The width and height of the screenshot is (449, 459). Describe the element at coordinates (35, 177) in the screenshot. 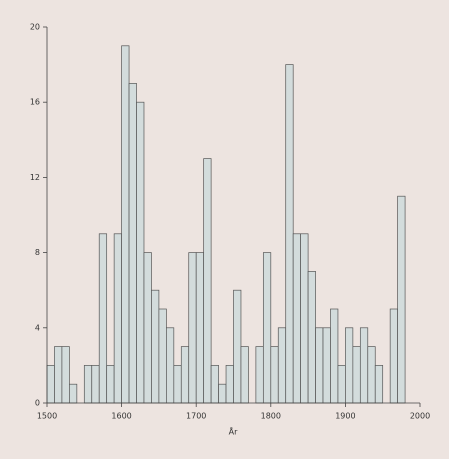

I see `y-tick-label: 12` at that location.